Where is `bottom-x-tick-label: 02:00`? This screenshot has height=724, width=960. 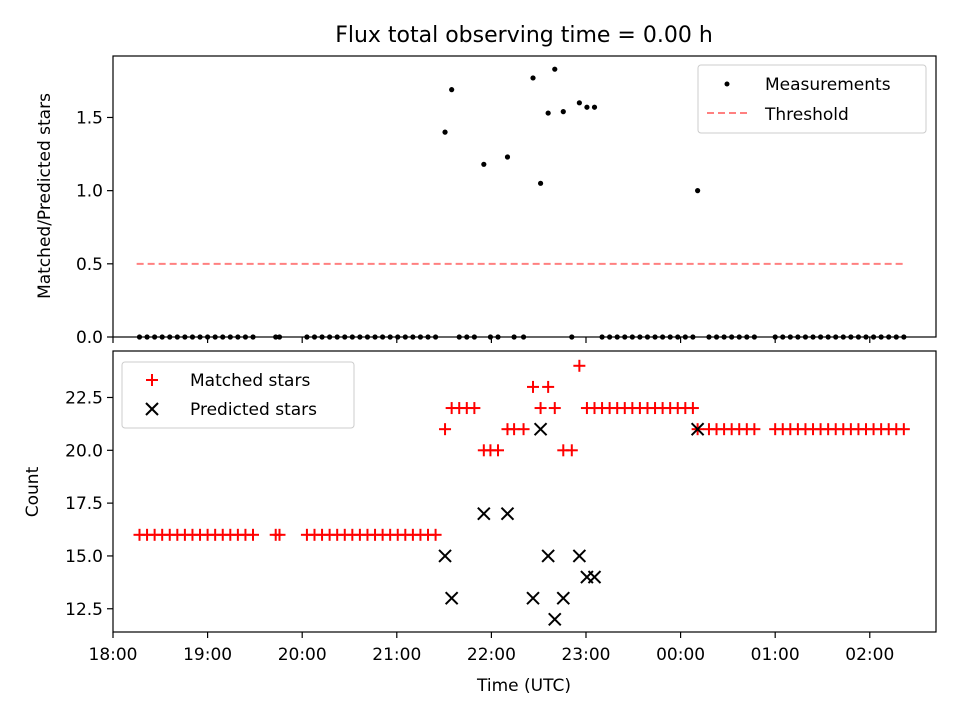
bottom-x-tick-label: 02:00 is located at coordinates (869, 655).